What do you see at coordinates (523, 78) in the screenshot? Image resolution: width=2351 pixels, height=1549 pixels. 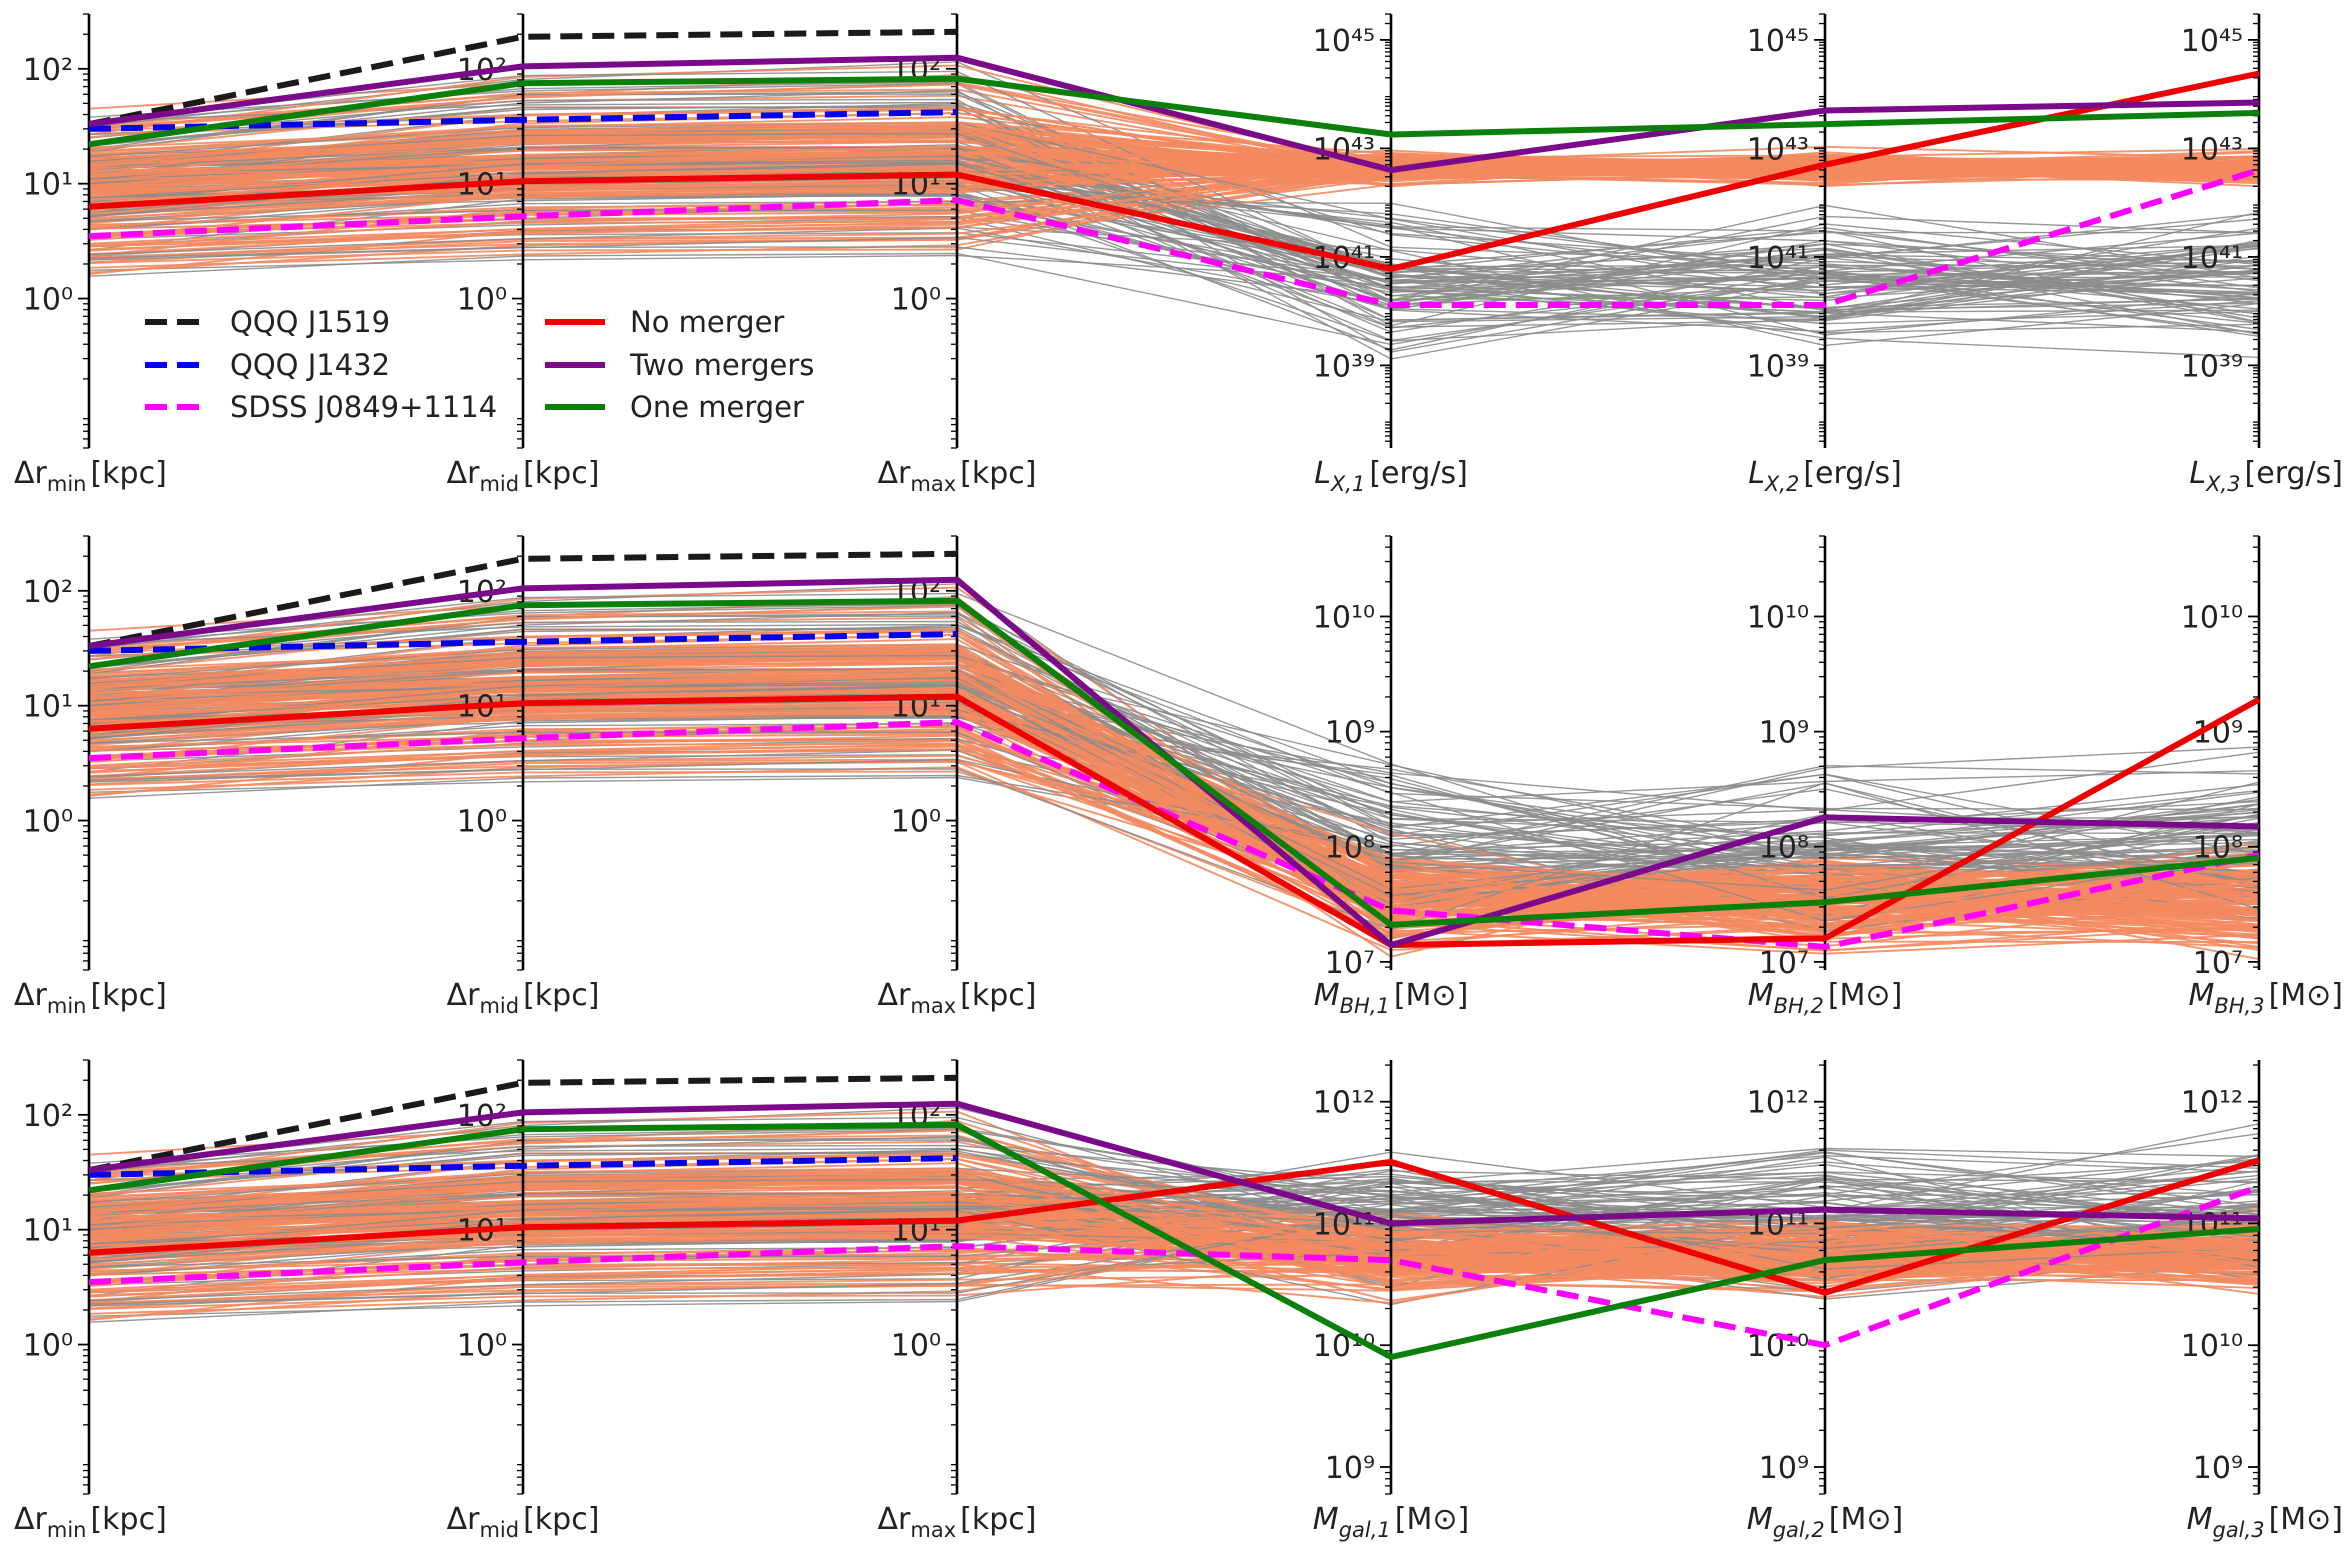 I see `series-line-qqq-j1519` at bounding box center [523, 78].